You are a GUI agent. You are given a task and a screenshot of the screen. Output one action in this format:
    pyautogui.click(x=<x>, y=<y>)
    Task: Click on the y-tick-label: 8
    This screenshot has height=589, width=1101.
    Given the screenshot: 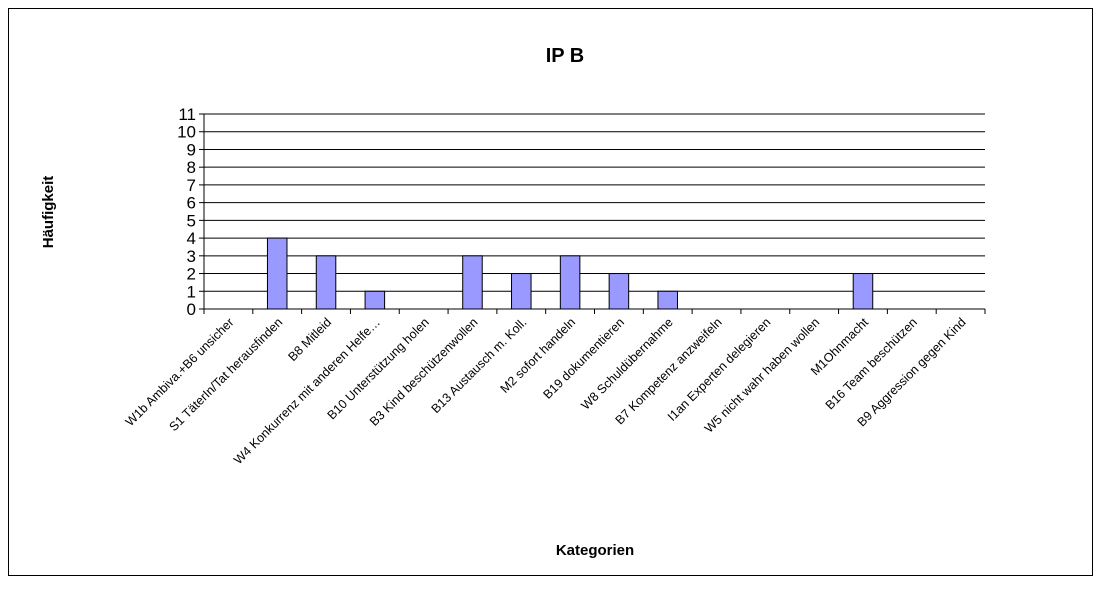 What is the action you would take?
    pyautogui.click(x=191, y=167)
    